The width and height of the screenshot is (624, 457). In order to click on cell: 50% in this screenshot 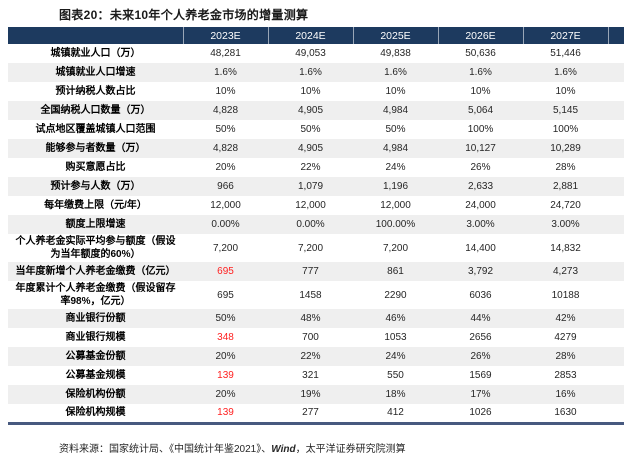, I will do `click(395, 129)`.